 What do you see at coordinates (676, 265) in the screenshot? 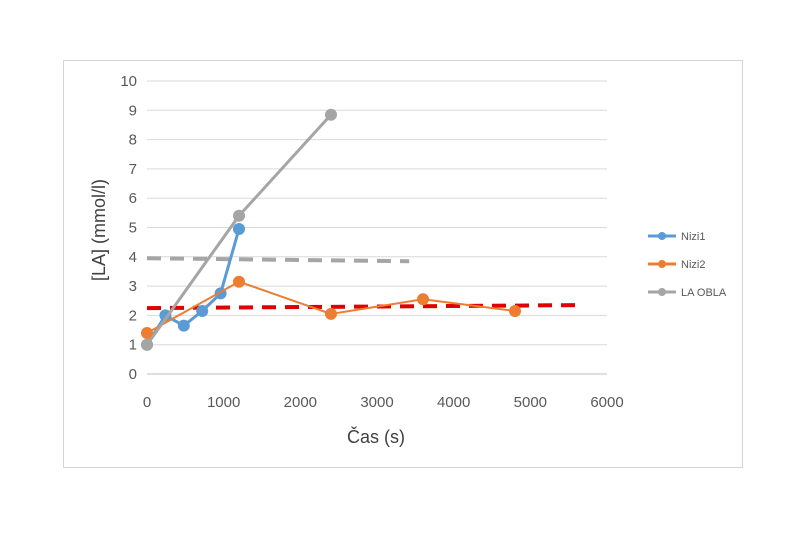
I see `legend-item: Nizi2` at bounding box center [676, 265].